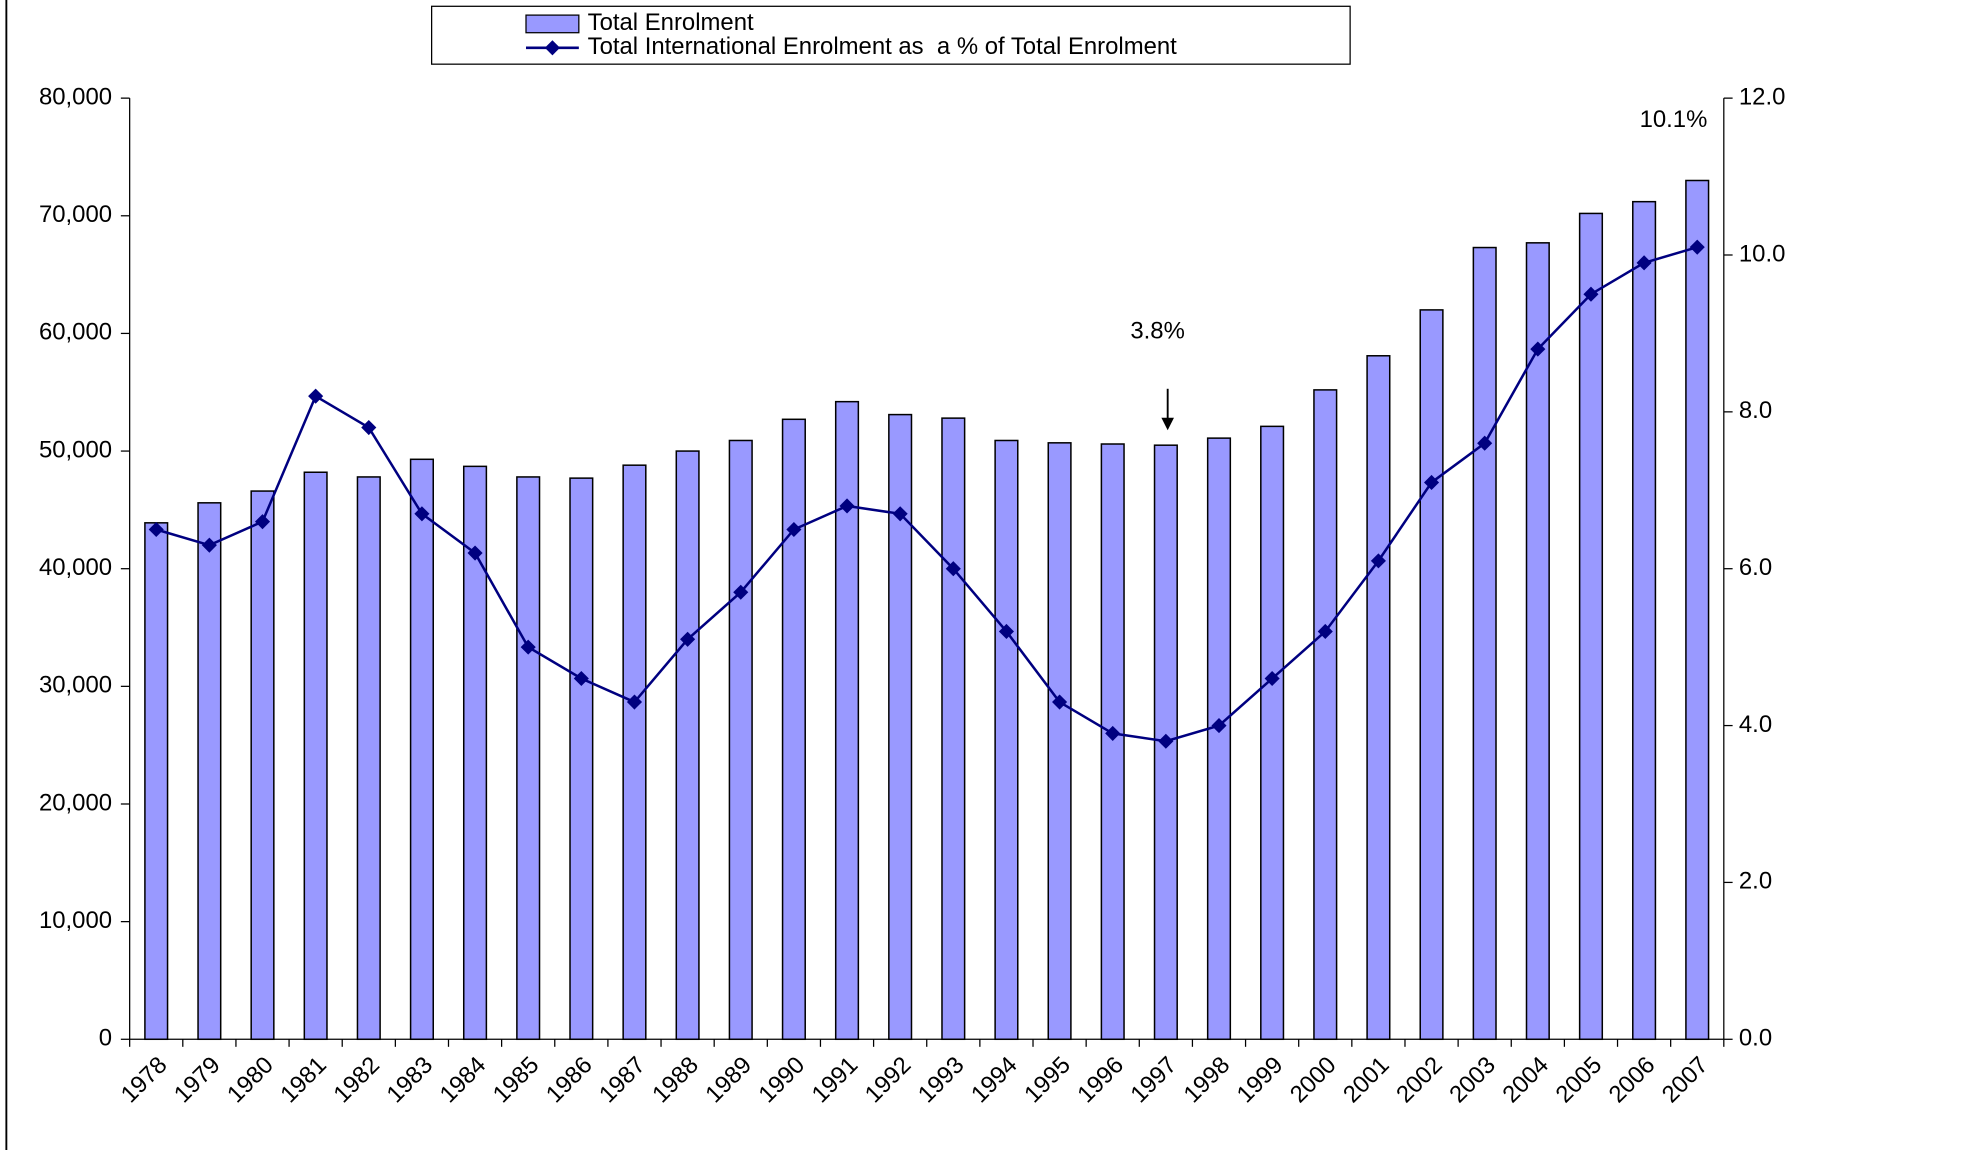 This screenshot has width=1973, height=1150. Describe the element at coordinates (1762, 96) in the screenshot. I see `y2-tick-label: 12.0` at that location.